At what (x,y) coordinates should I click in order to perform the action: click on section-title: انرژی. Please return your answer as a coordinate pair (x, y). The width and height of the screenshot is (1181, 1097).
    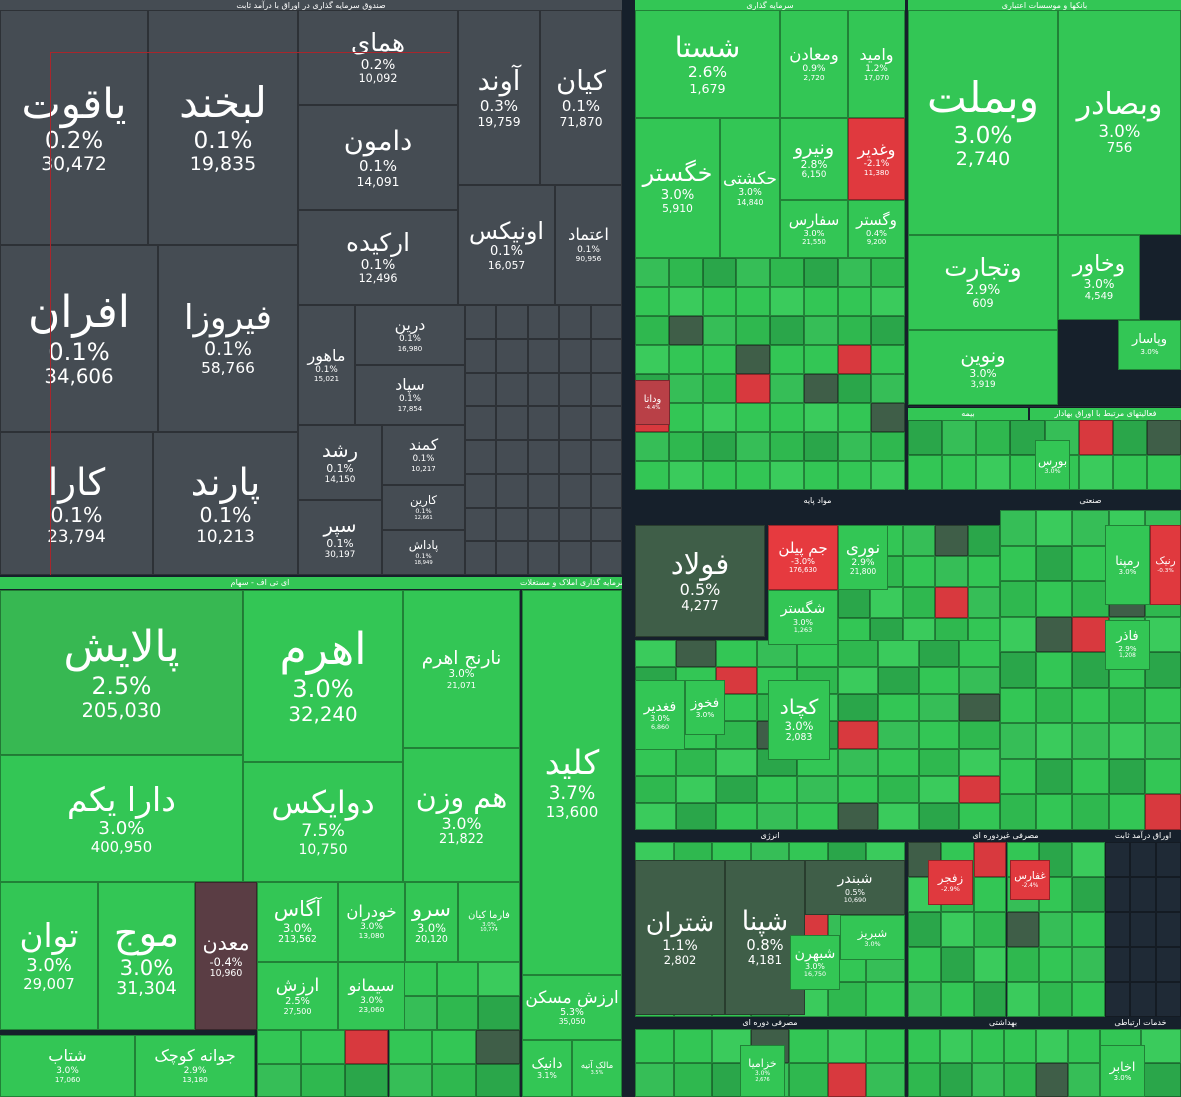
    Looking at the image, I should click on (770, 836).